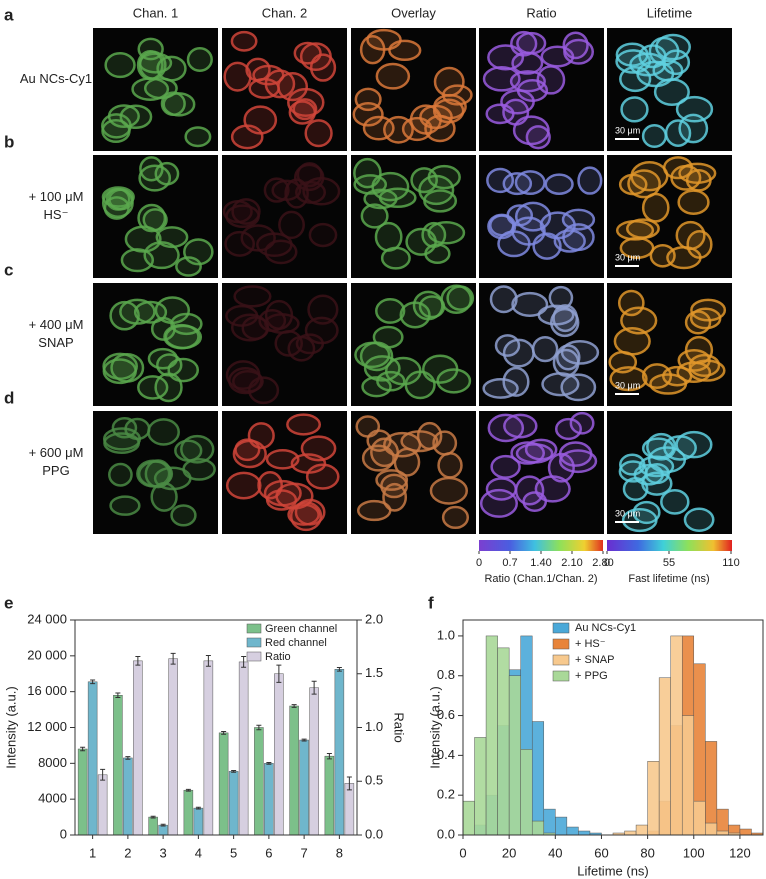 The image size is (766, 879). Describe the element at coordinates (540, 563) in the screenshot. I see `colorbar-tick-label: 1.40` at that location.